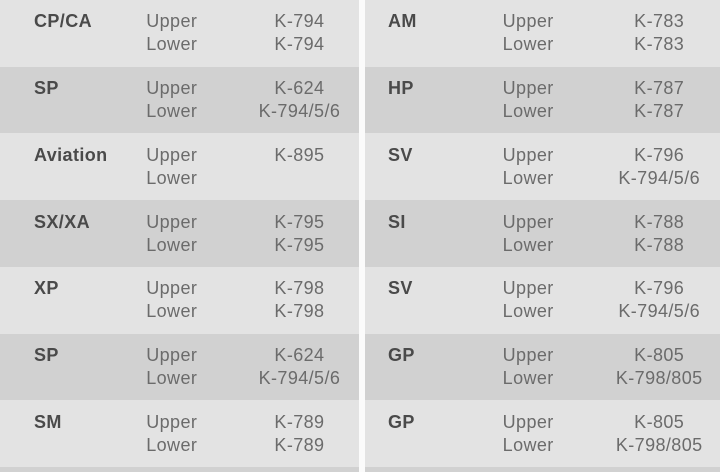 This screenshot has height=472, width=720. I want to click on row-label: XP, so click(46, 288).